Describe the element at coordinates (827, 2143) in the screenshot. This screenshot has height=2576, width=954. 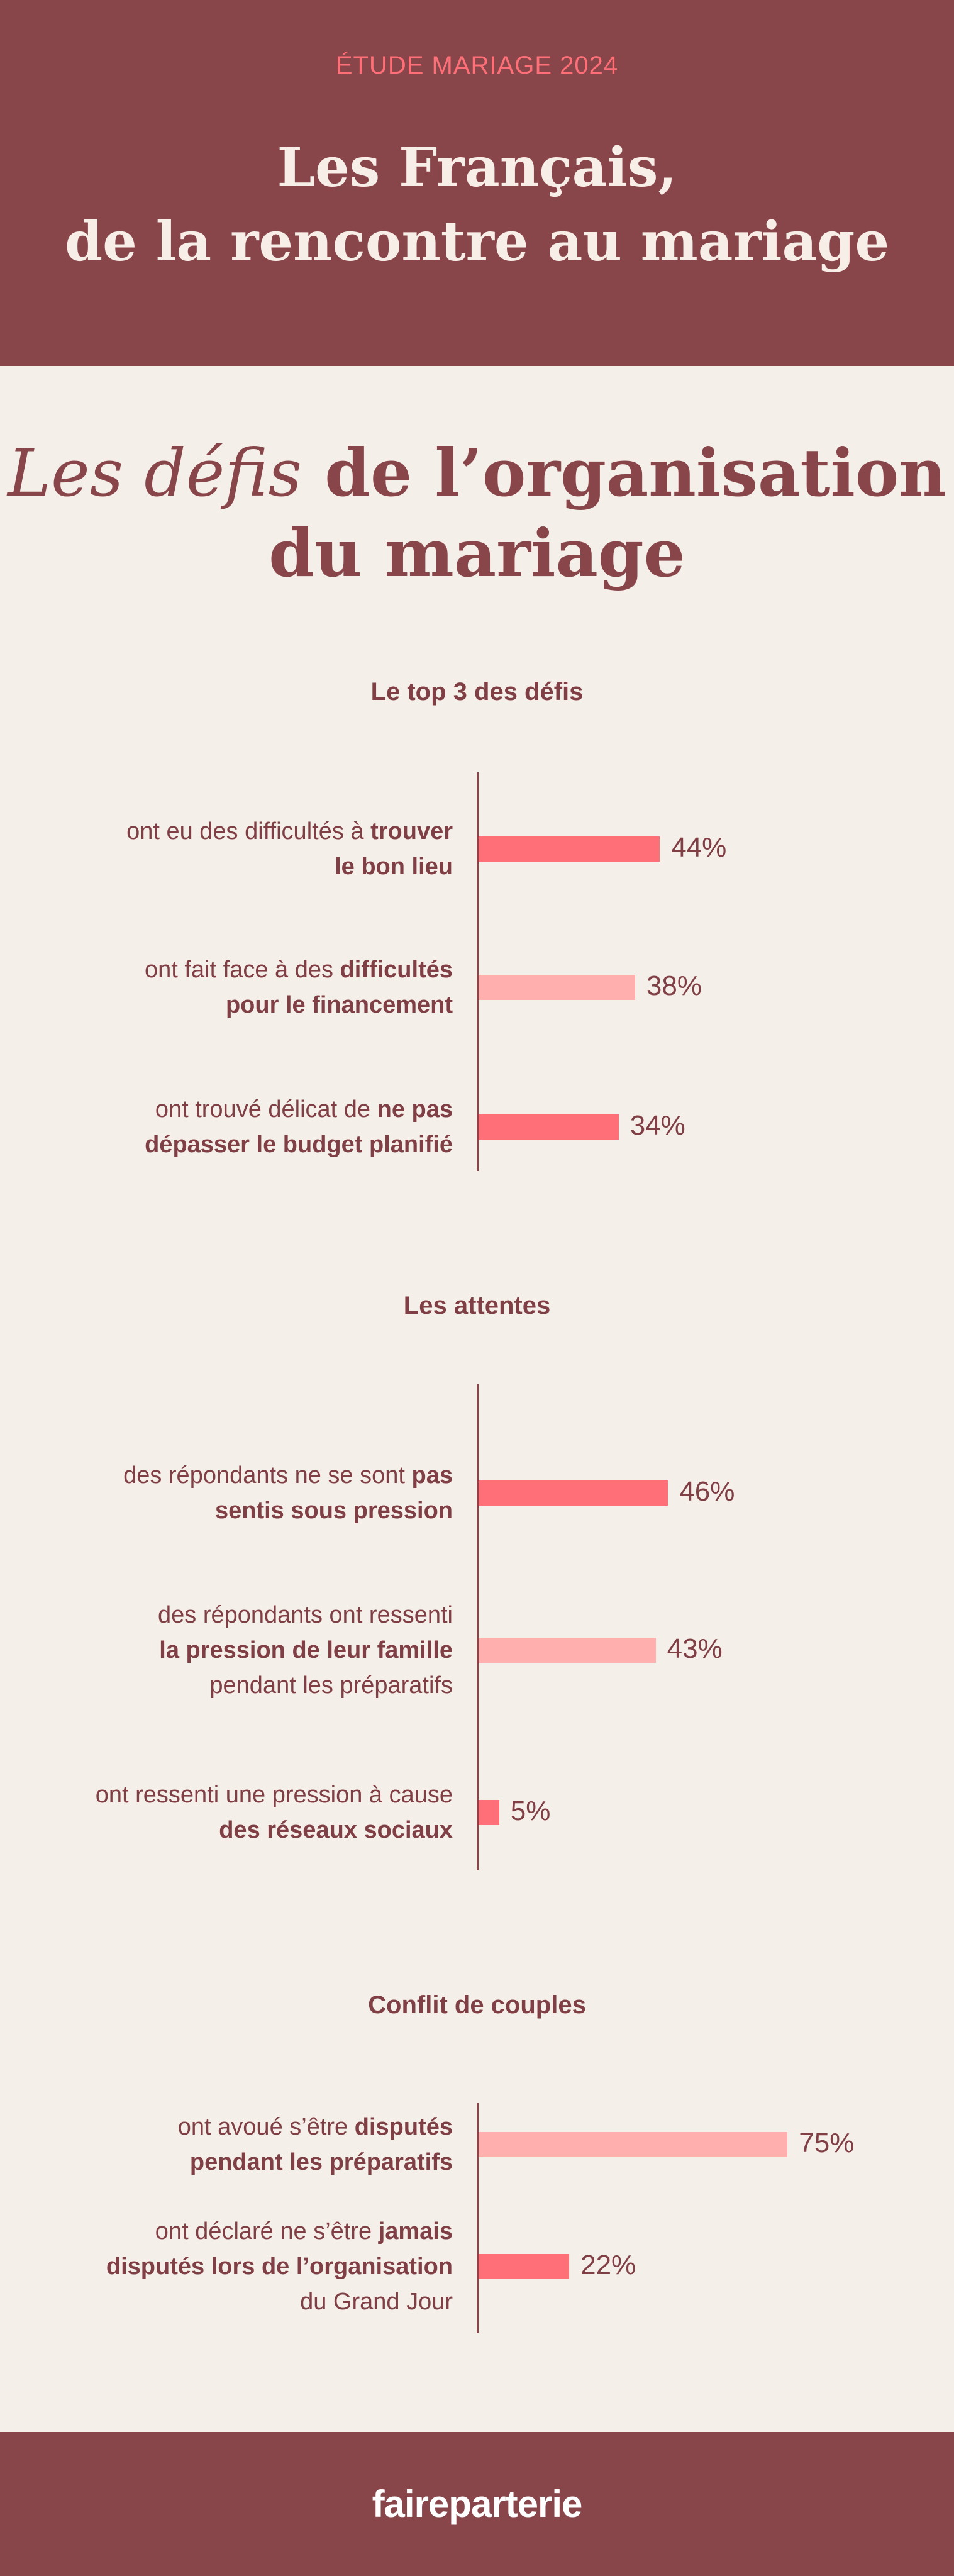
I see `bar-value-label: 75%` at that location.